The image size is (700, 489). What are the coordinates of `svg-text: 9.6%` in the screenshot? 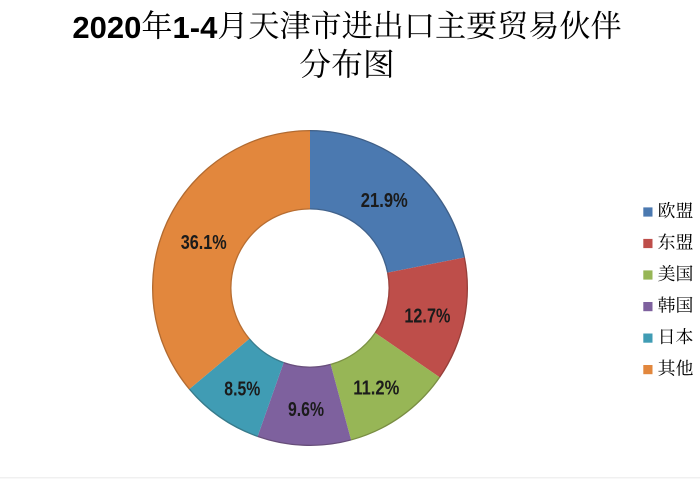 It's located at (306, 410).